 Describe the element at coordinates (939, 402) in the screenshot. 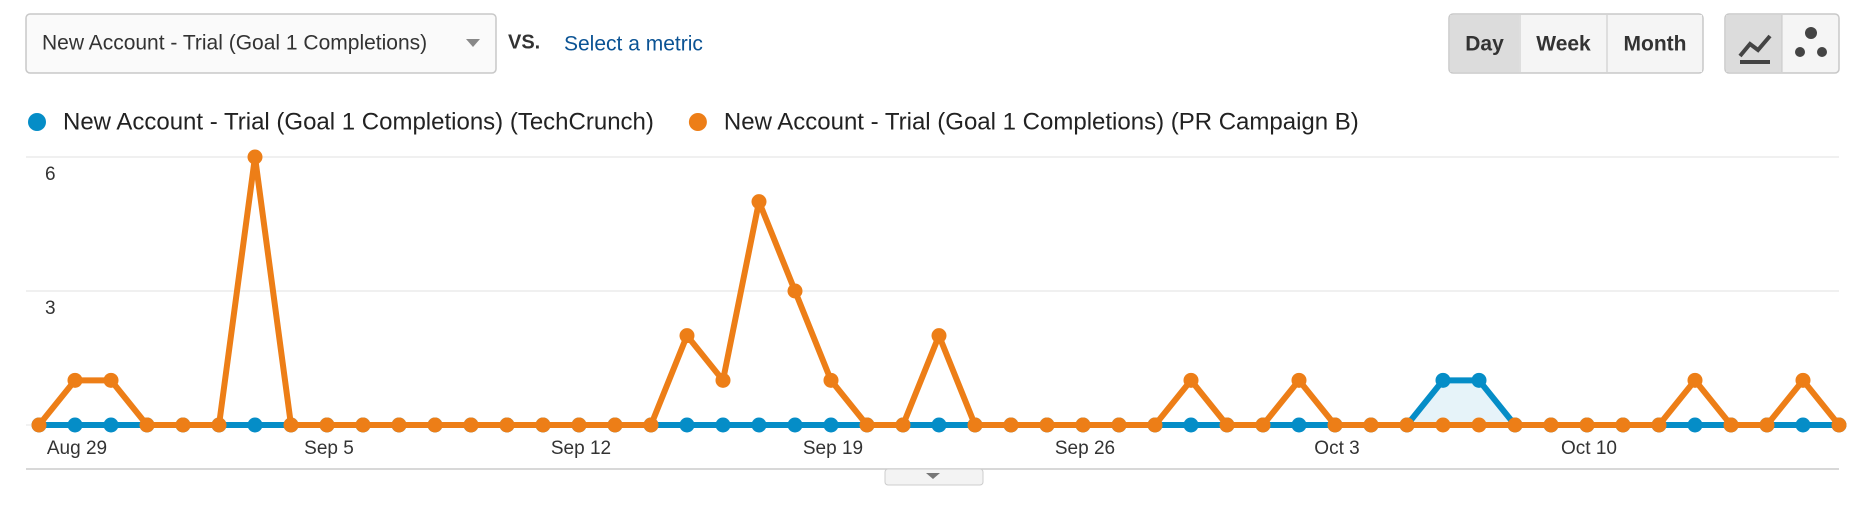

I see `series-area` at that location.